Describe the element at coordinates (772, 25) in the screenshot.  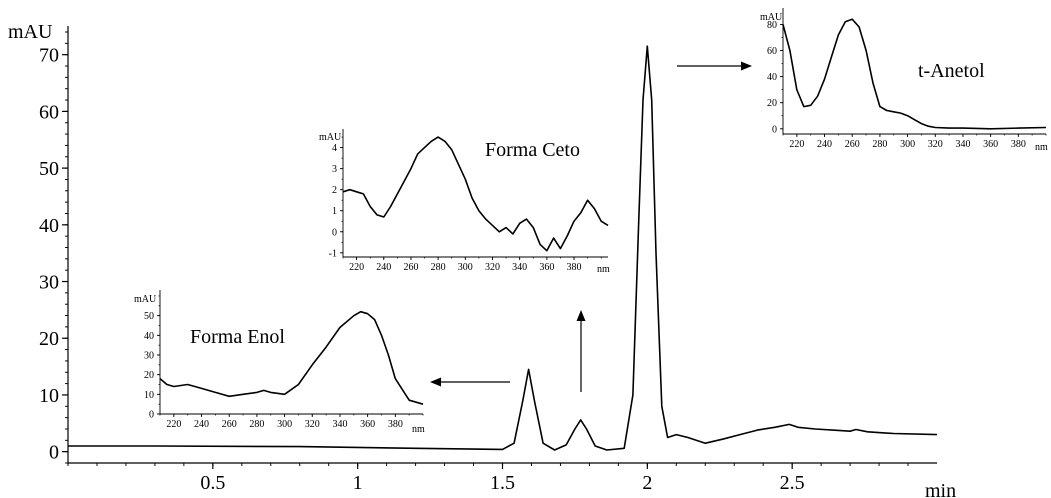
I see `y-tick-label: 80` at that location.